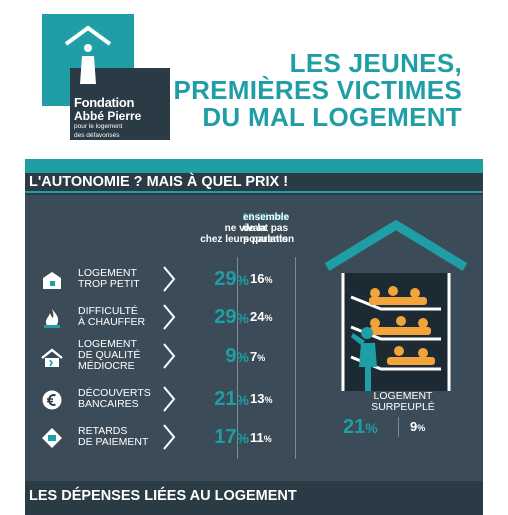 The image size is (508, 515). I want to click on row-value-all: 13%, so click(261, 398).